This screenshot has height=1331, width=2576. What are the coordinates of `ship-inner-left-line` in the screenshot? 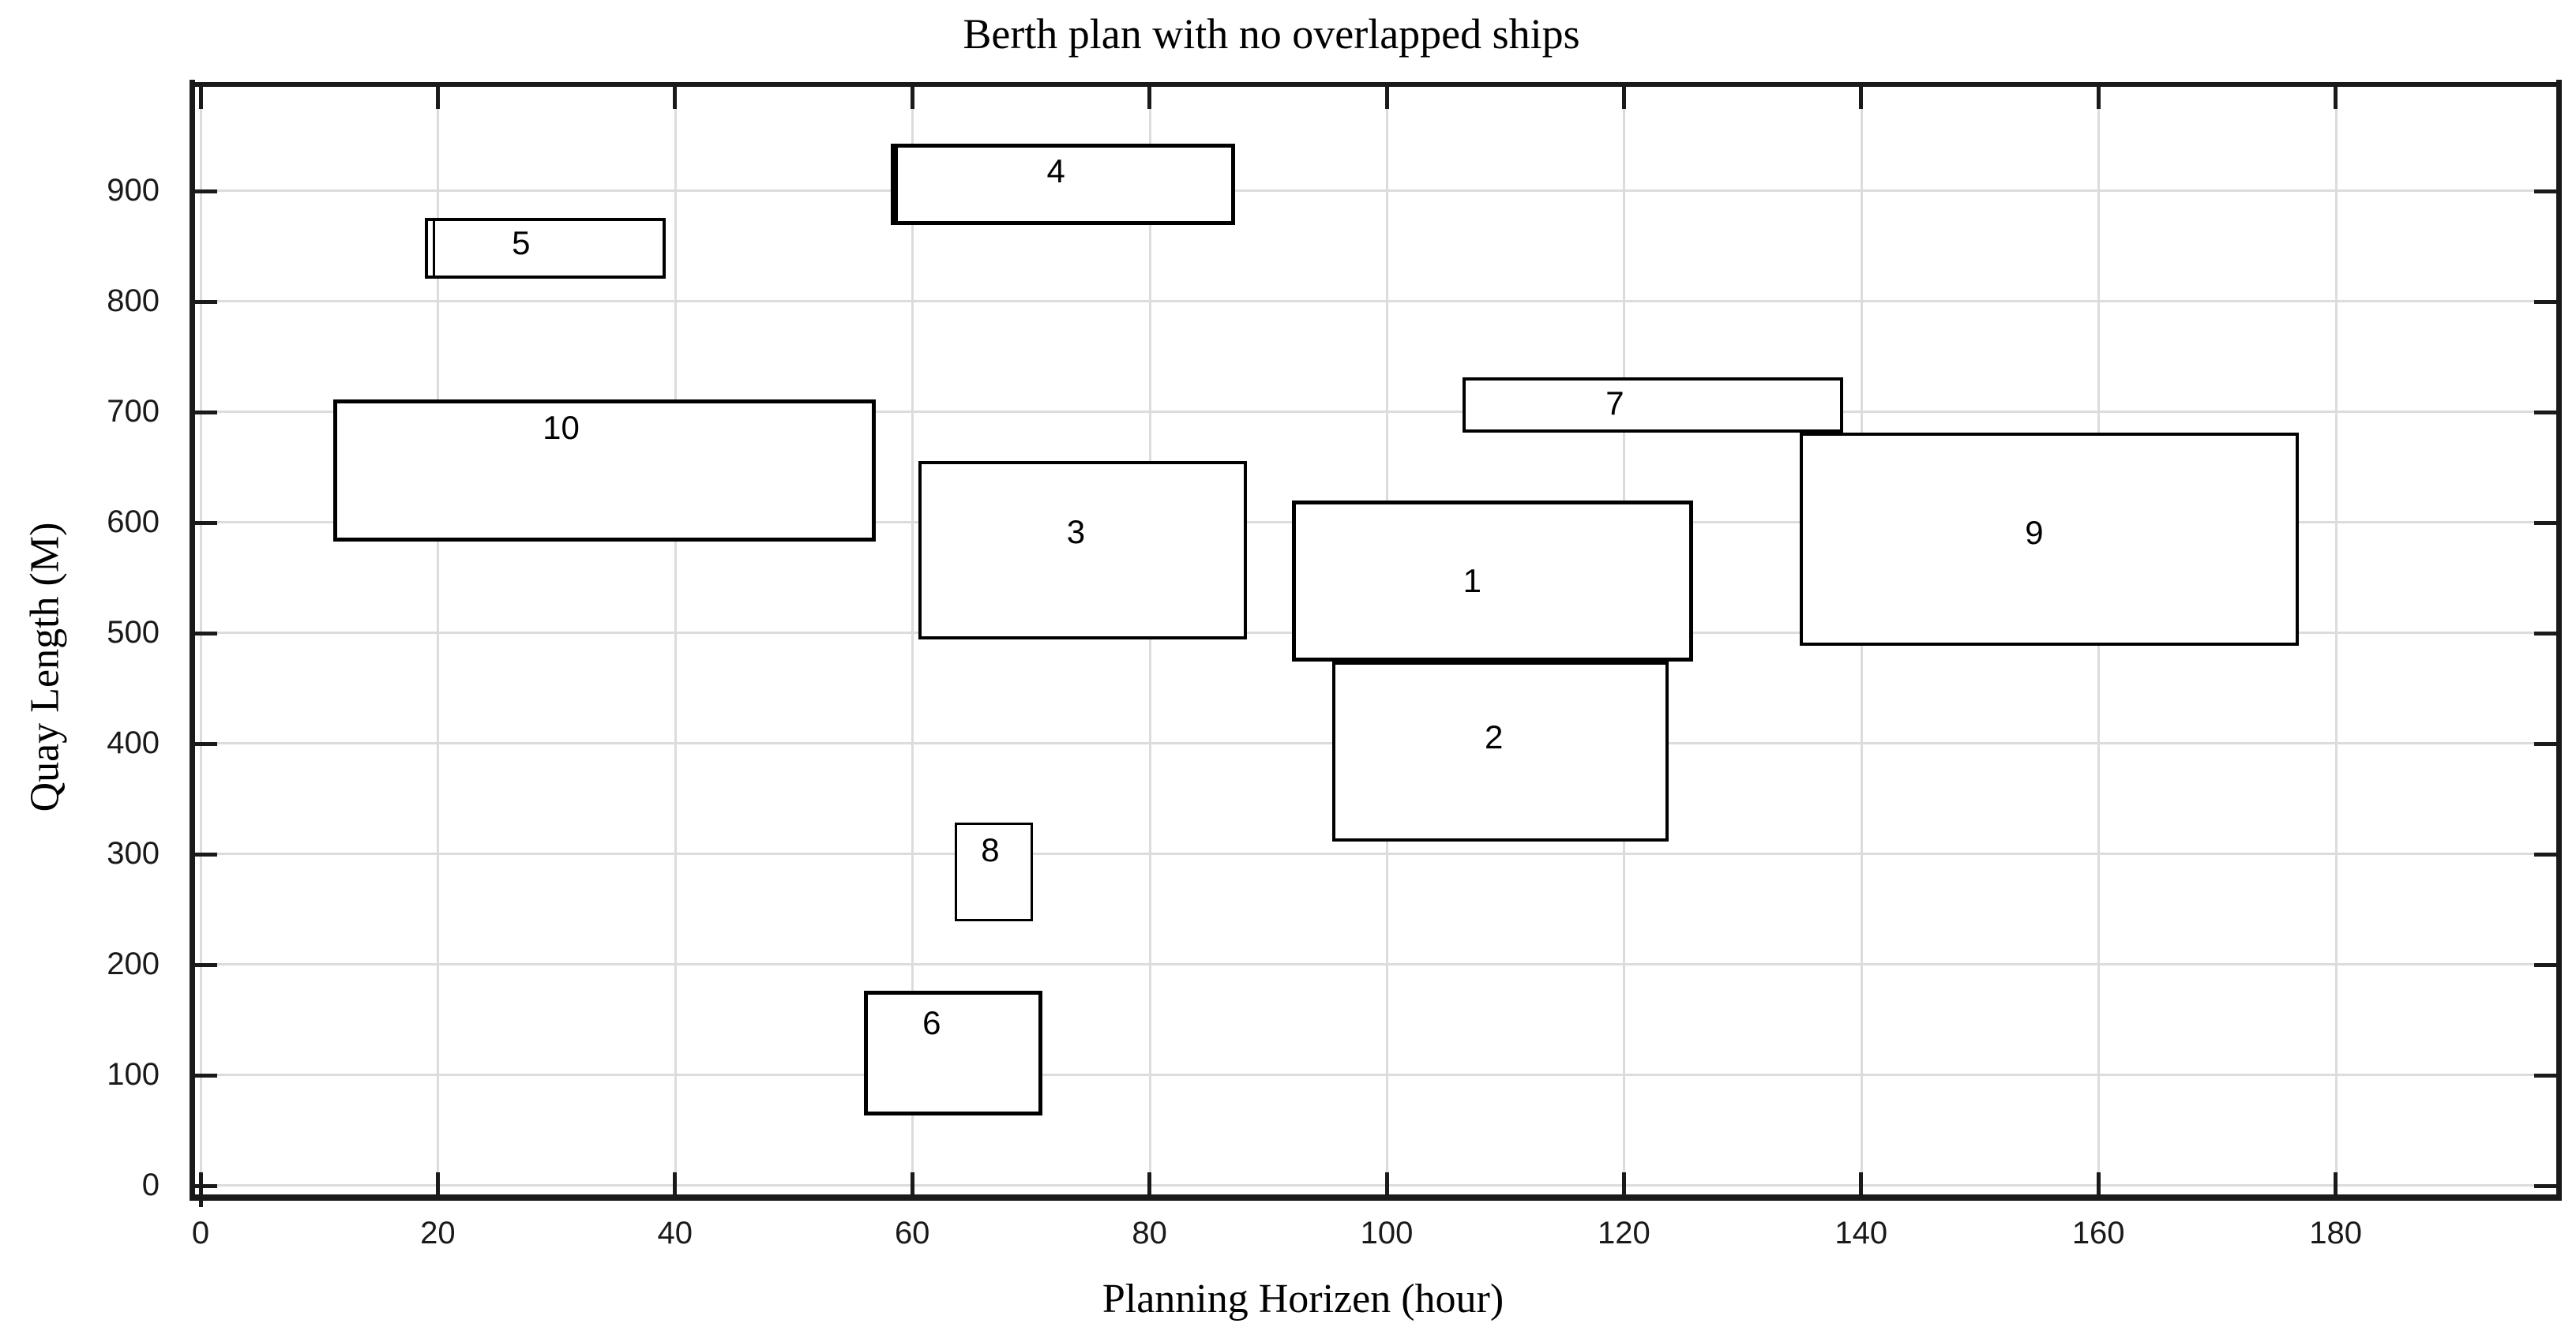 It's located at (434, 248).